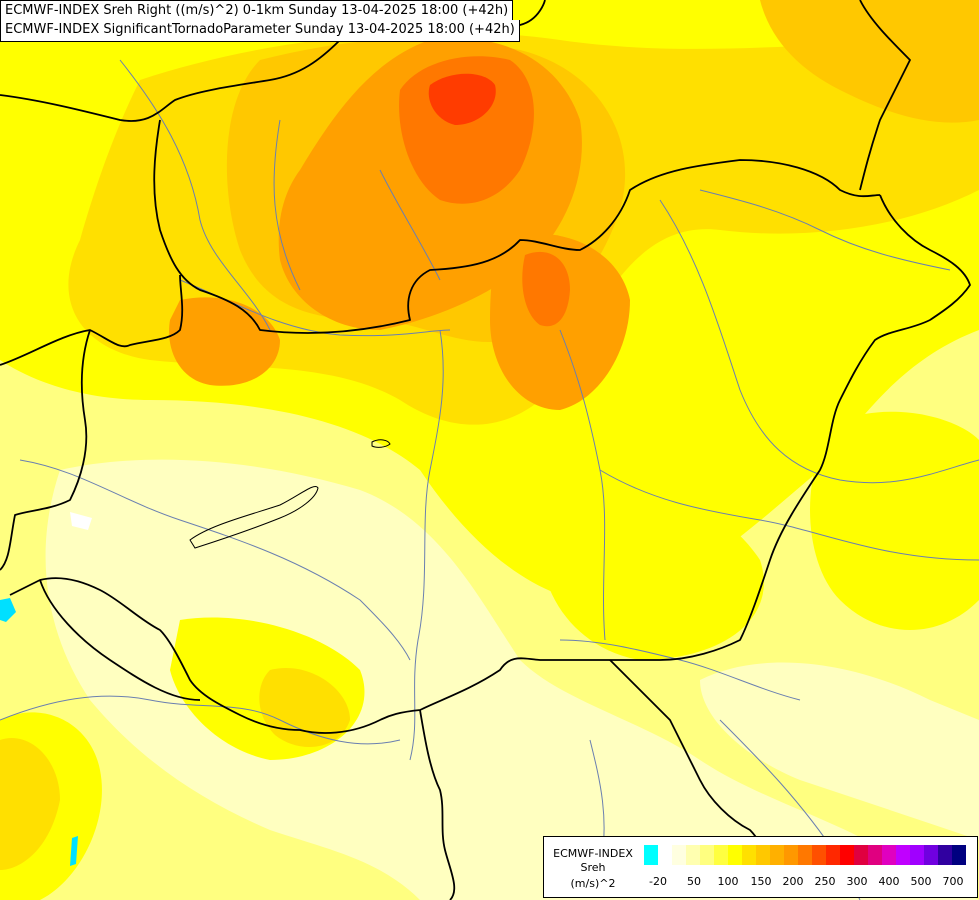  I want to click on legend-tick-label: 700, so click(953, 881).